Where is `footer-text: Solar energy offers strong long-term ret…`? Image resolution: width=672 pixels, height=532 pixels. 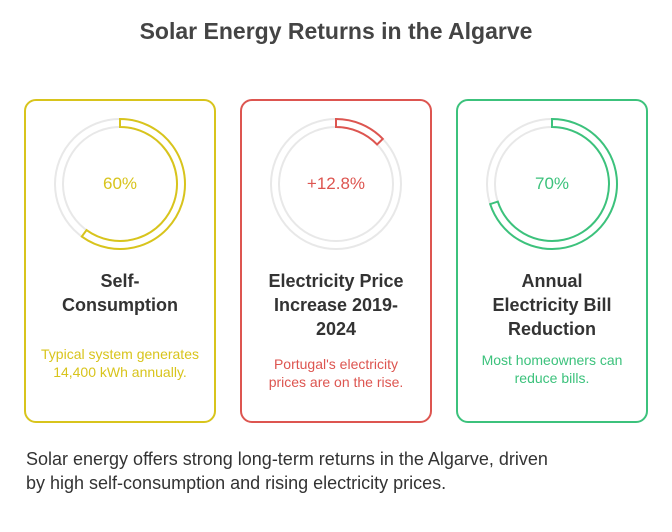 footer-text: Solar energy offers strong long-term ret… is located at coordinates (287, 471).